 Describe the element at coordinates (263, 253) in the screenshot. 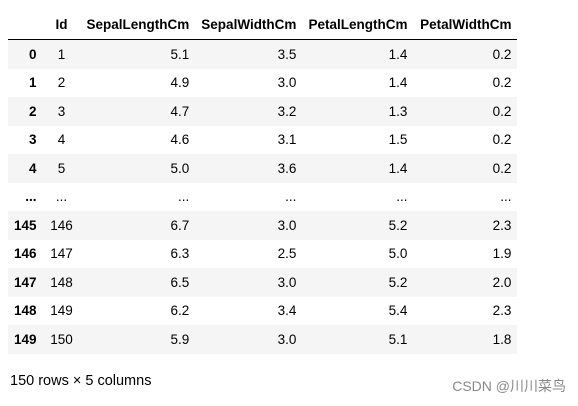

I see `table-row: 146 147 6.3 2.5 5.0 1.9` at that location.